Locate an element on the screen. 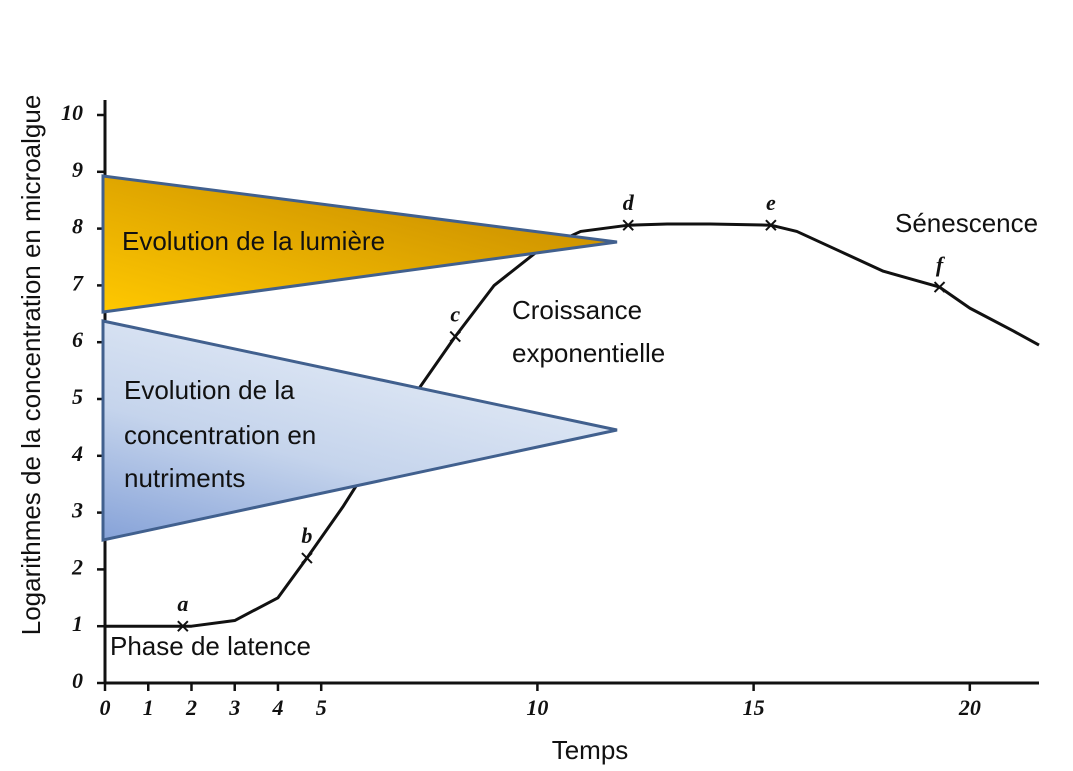  y-tick-label: 3 is located at coordinates (77, 510).